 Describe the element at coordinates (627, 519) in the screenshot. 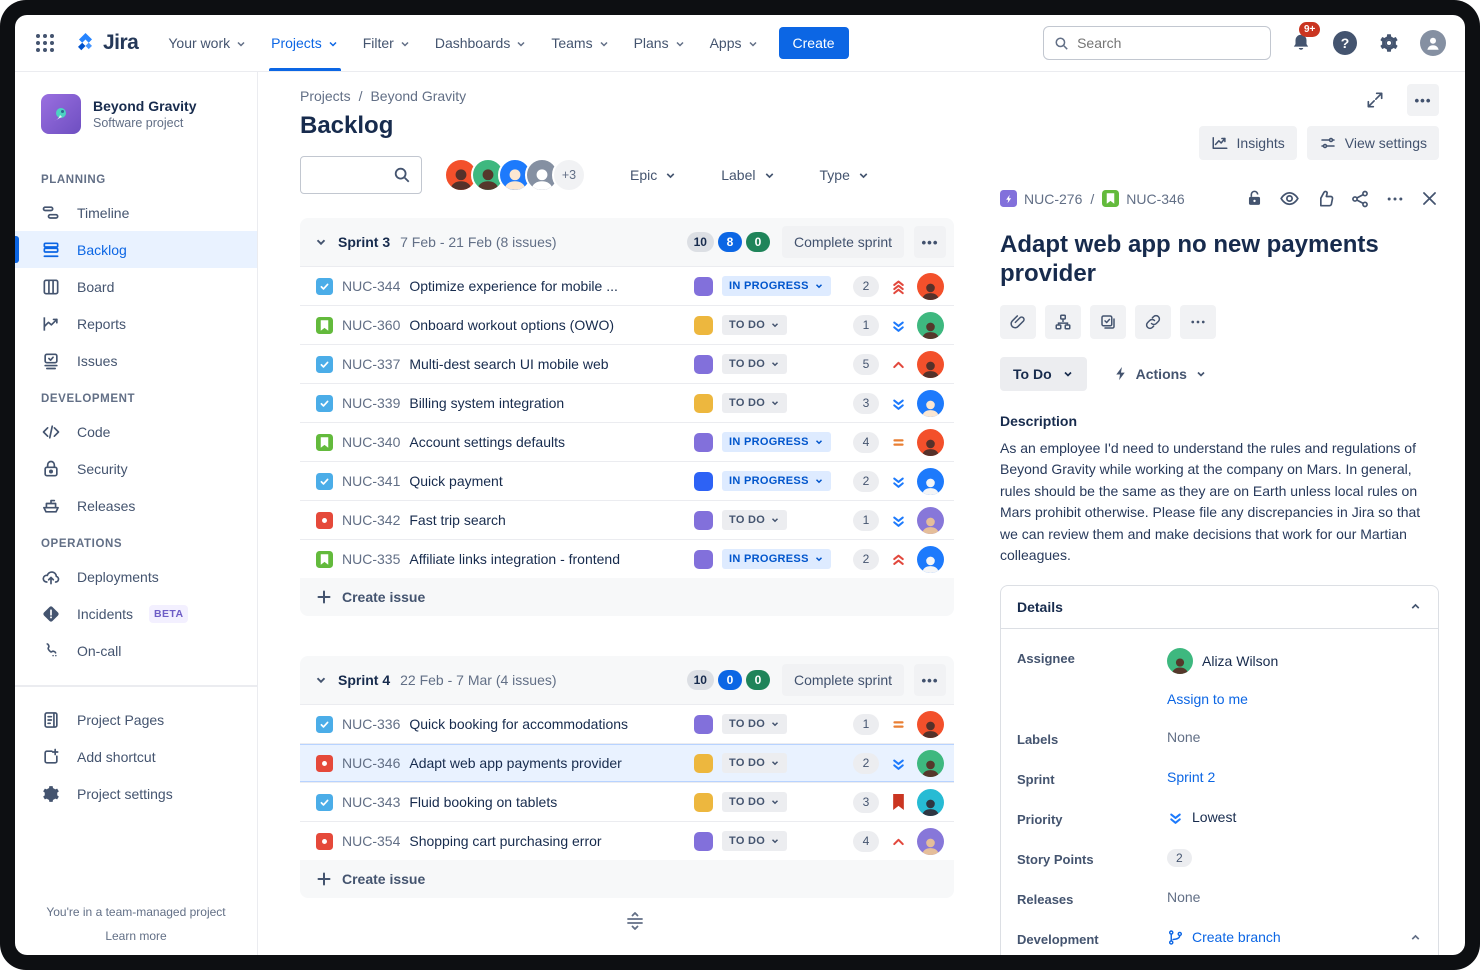

I see `issue-row: NUC-342 Fast trip search TO DO 1` at that location.